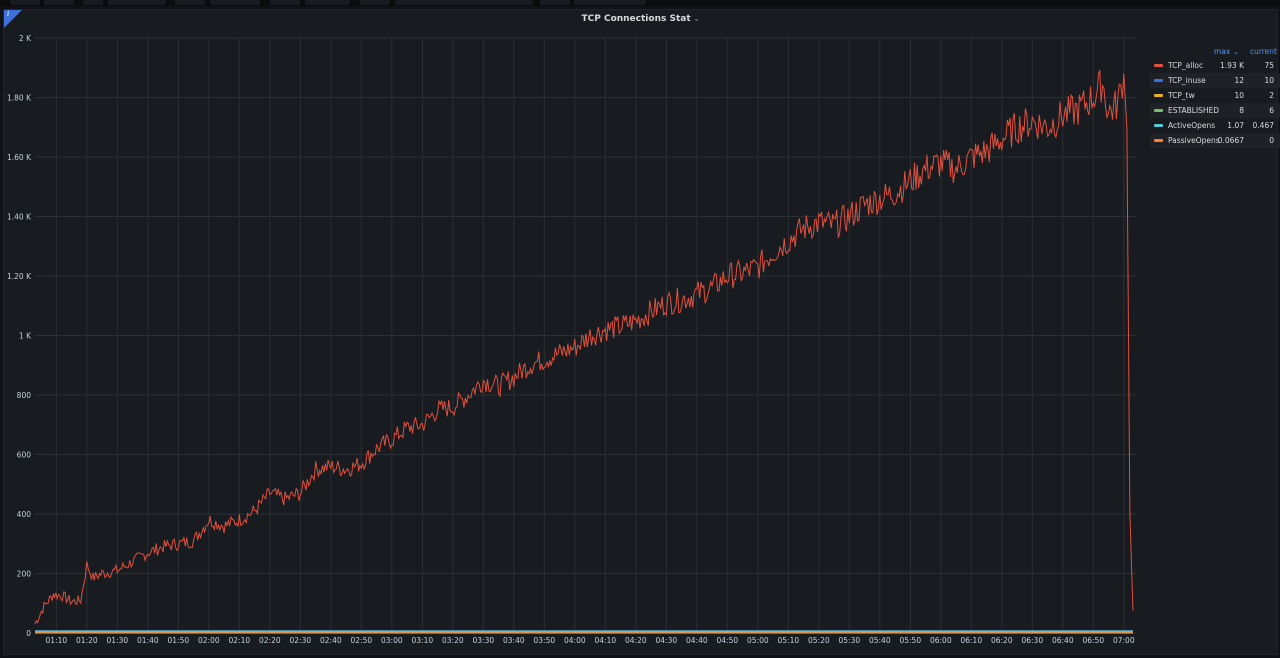 The width and height of the screenshot is (1280, 658). Describe the element at coordinates (1186, 65) in the screenshot. I see `legend-series-name: TCP_alloc` at that location.